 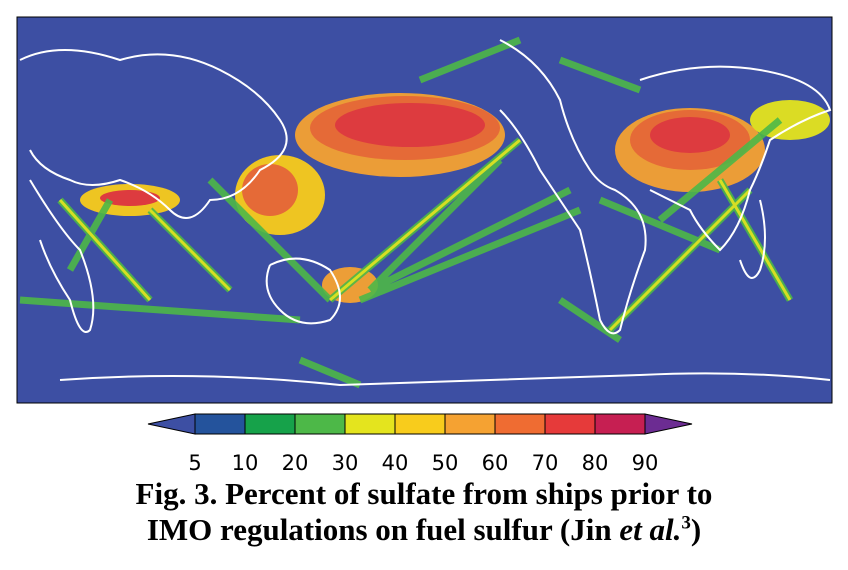 What do you see at coordinates (345, 463) in the screenshot?
I see `colorbar-tick-label: 30` at bounding box center [345, 463].